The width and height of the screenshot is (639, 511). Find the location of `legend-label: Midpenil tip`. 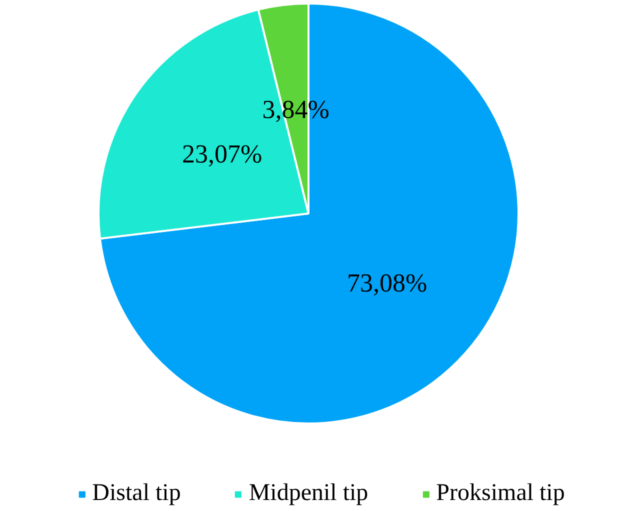

legend-label: Midpenil tip is located at coordinates (308, 493).